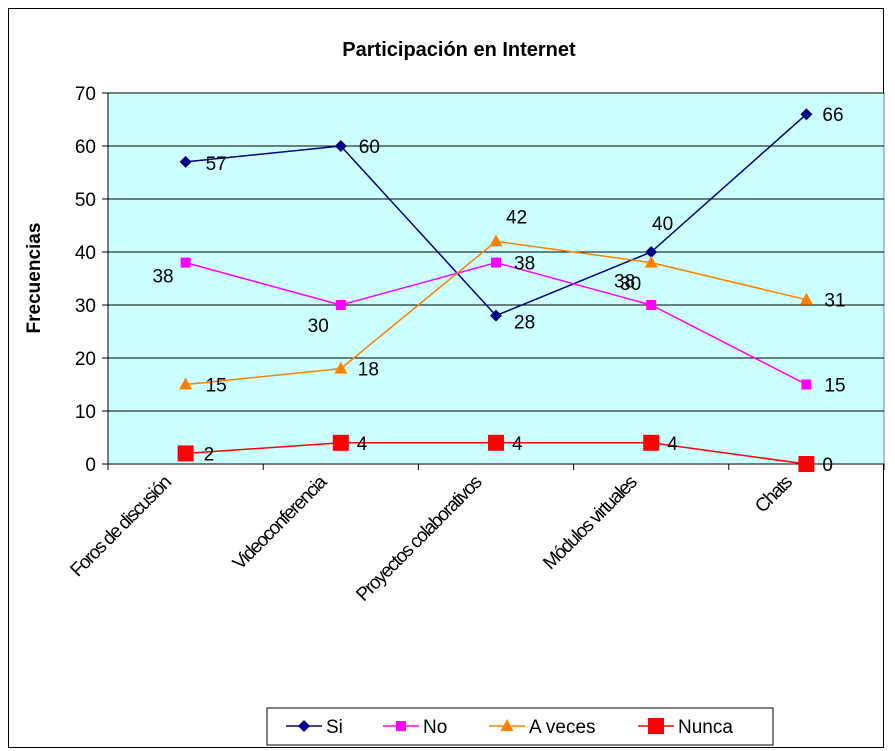 Image resolution: width=895 pixels, height=751 pixels. What do you see at coordinates (368, 370) in the screenshot?
I see `data-label: 18` at bounding box center [368, 370].